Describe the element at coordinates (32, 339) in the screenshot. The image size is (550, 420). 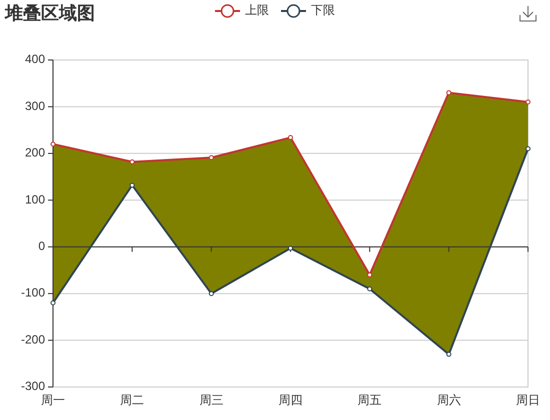
I see `ytick: -200` at that location.